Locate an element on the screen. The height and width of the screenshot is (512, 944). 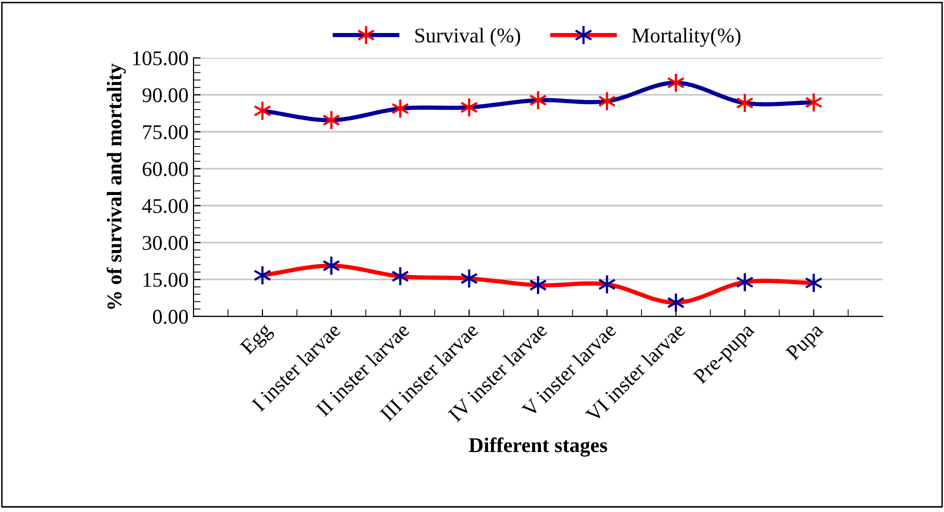
y-tick-label: 0.00 is located at coordinates (170, 317).